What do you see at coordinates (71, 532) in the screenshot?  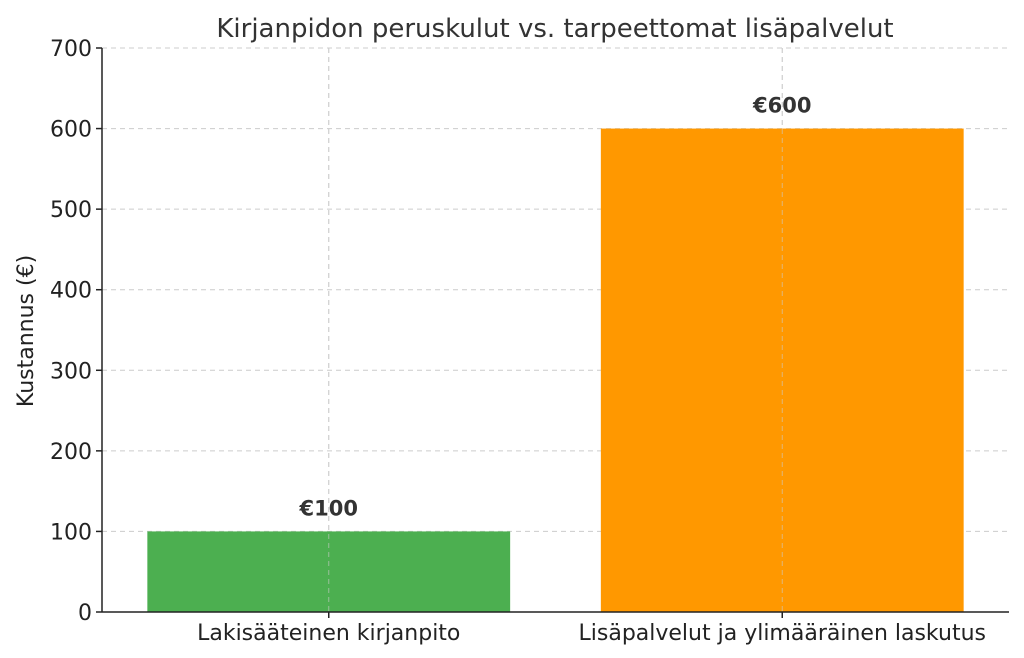 I see `y-tick-label: 100` at bounding box center [71, 532].